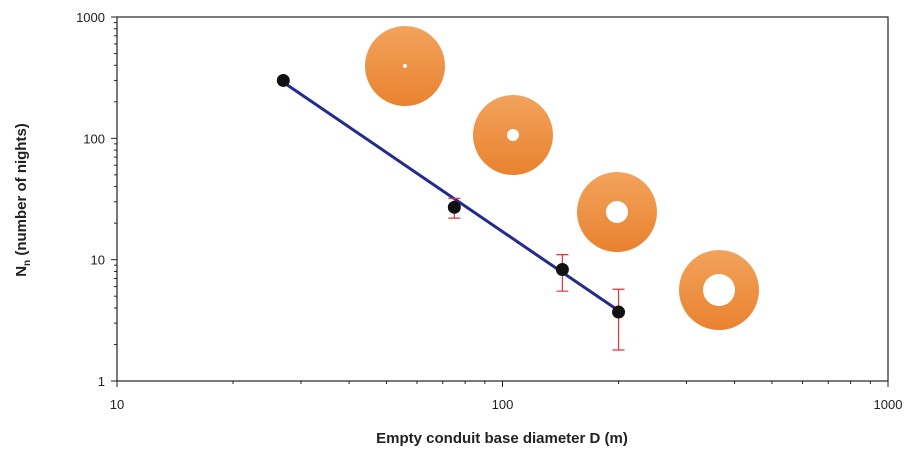  Describe the element at coordinates (888, 404) in the screenshot. I see `x-tick-label: 1000` at that location.